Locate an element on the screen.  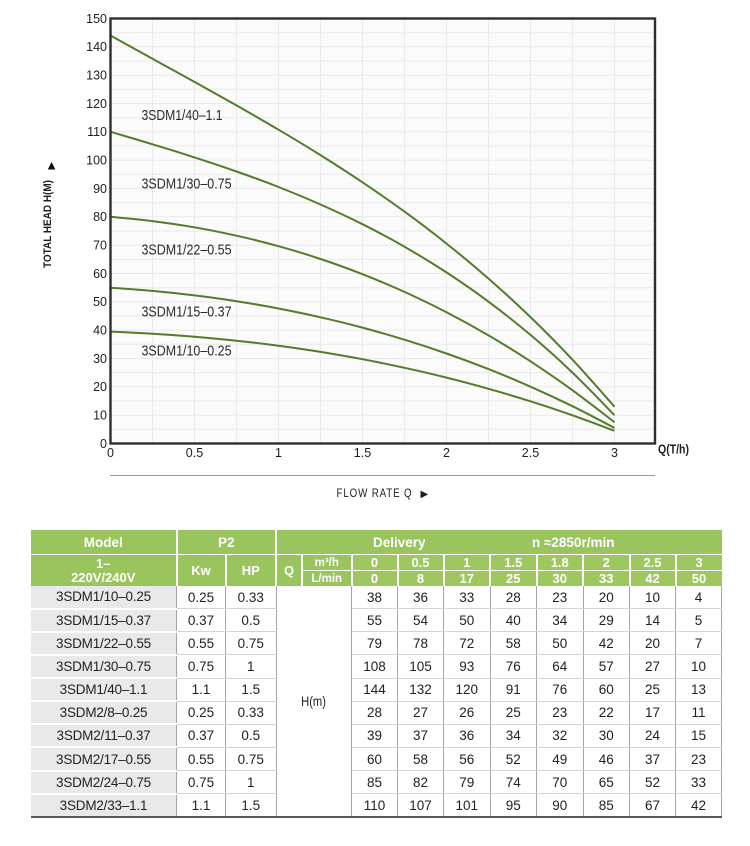
svg-text: 1.5 is located at coordinates (362, 453).